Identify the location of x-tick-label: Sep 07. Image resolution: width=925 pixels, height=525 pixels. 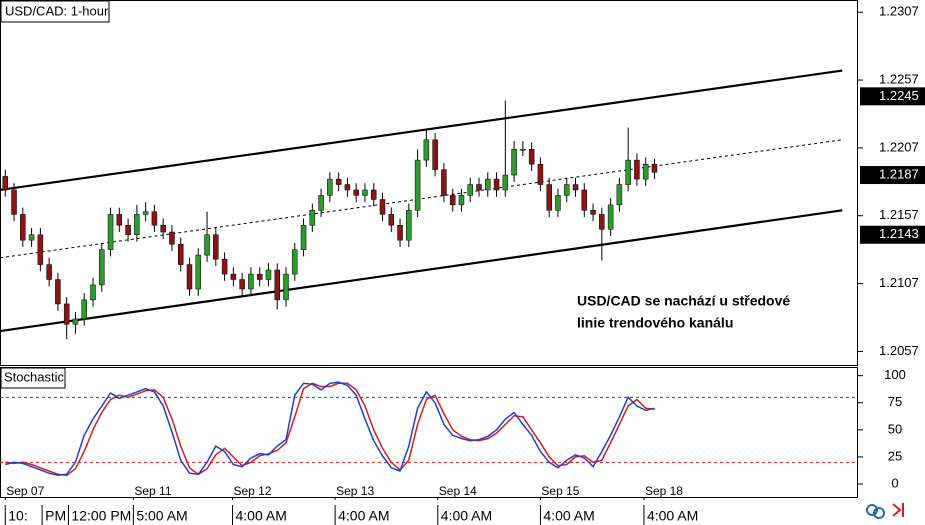
(25, 491).